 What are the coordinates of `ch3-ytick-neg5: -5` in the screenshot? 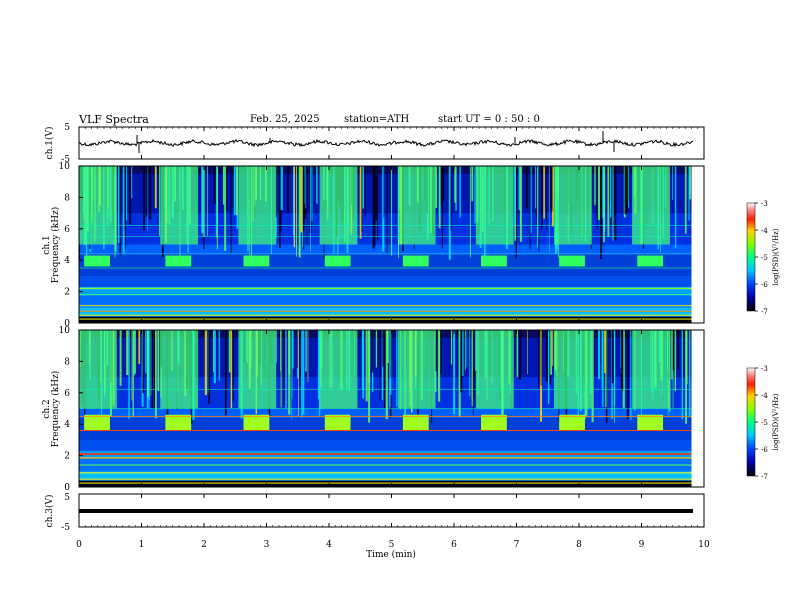 It's located at (65, 528).